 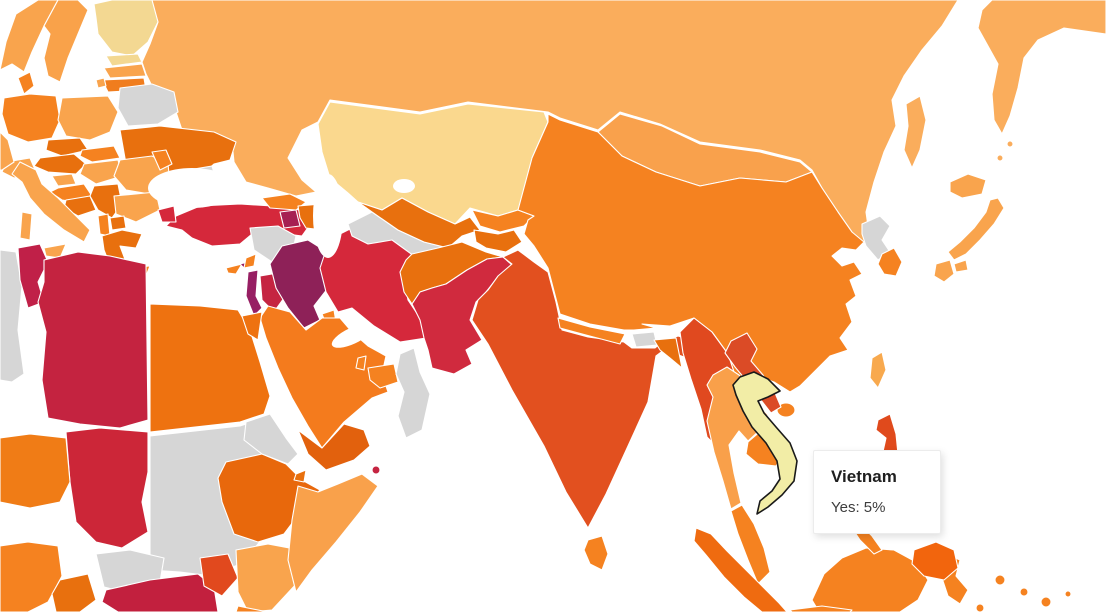 What do you see at coordinates (167, 214) in the screenshot?
I see `country-turkey-thrace` at bounding box center [167, 214].